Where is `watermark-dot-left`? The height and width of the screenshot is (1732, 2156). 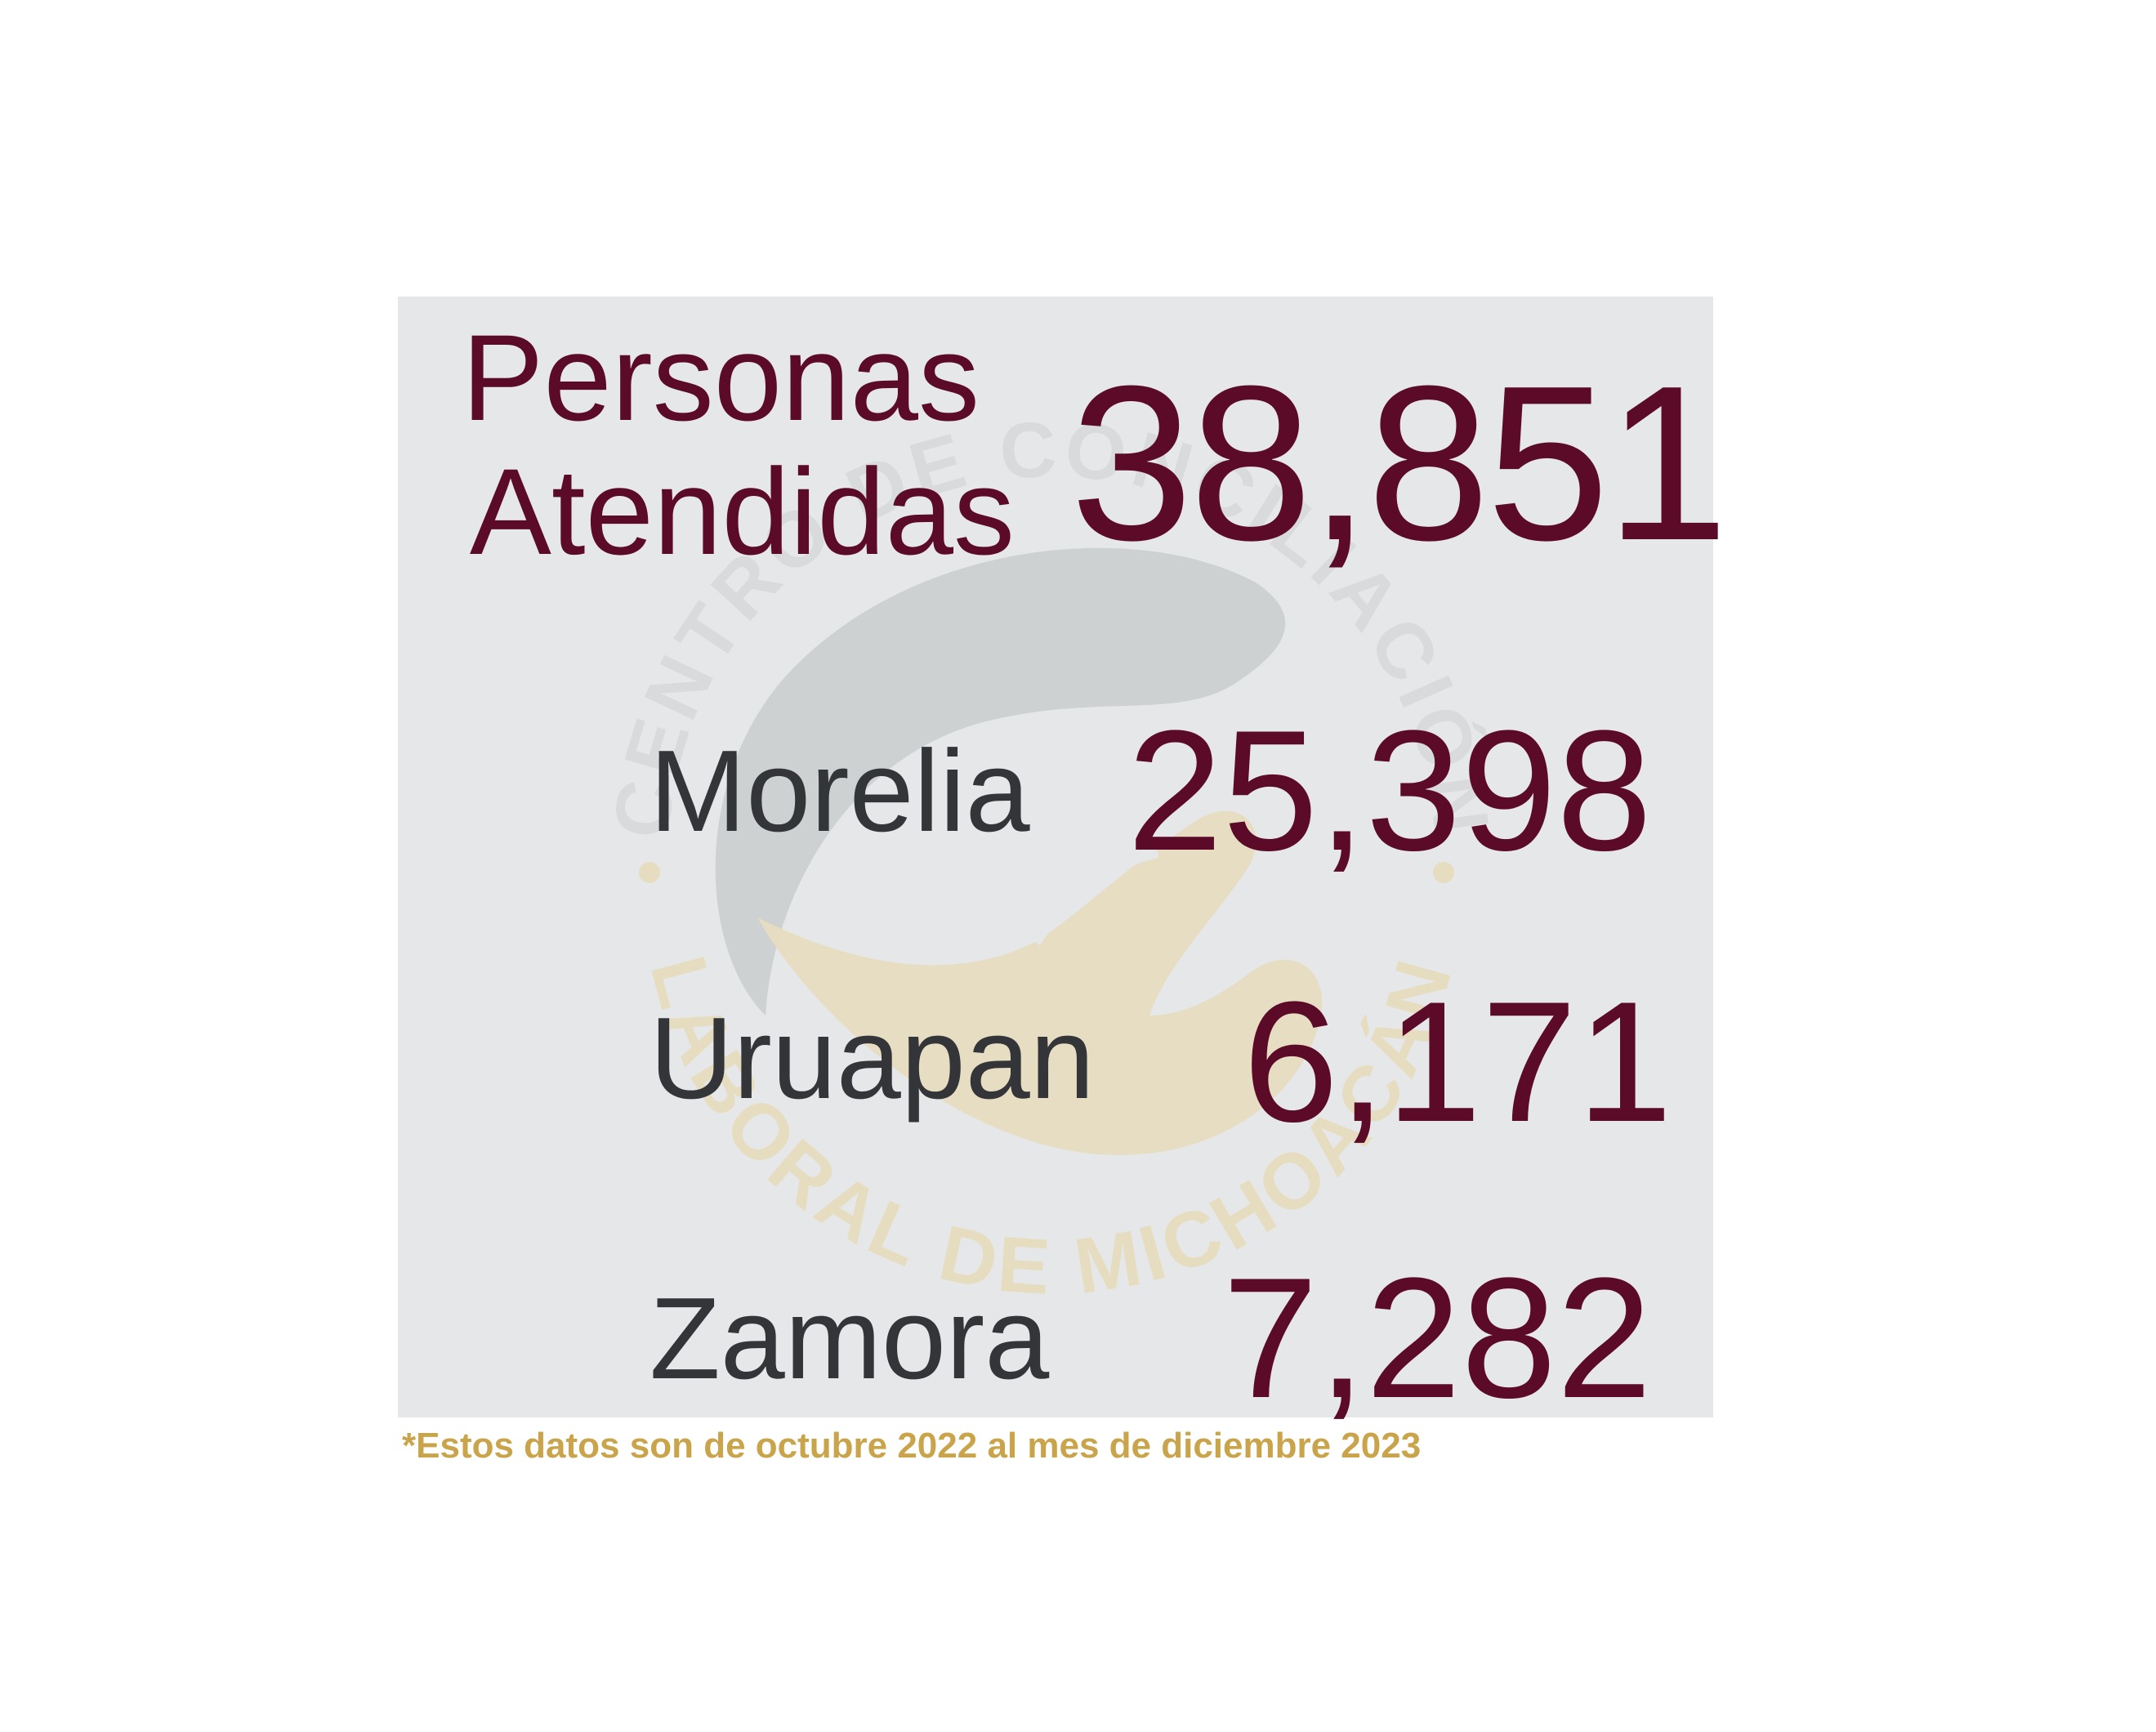
watermark-dot-left is located at coordinates (649, 873).